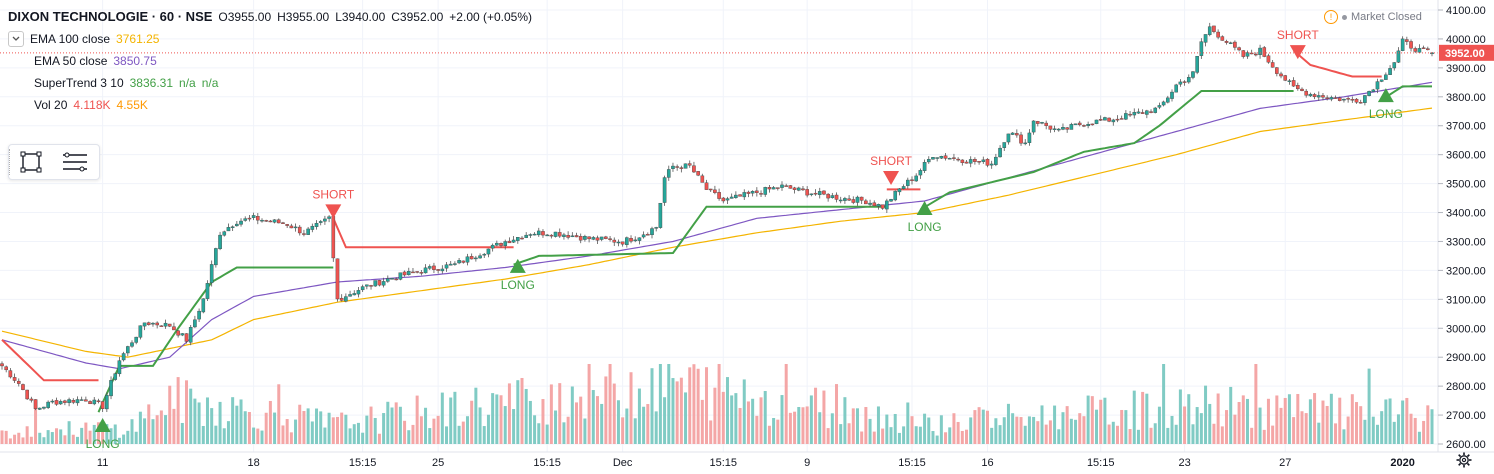  I want to click on legend-ema50: EMA 50 close 3850.75, so click(273, 61).